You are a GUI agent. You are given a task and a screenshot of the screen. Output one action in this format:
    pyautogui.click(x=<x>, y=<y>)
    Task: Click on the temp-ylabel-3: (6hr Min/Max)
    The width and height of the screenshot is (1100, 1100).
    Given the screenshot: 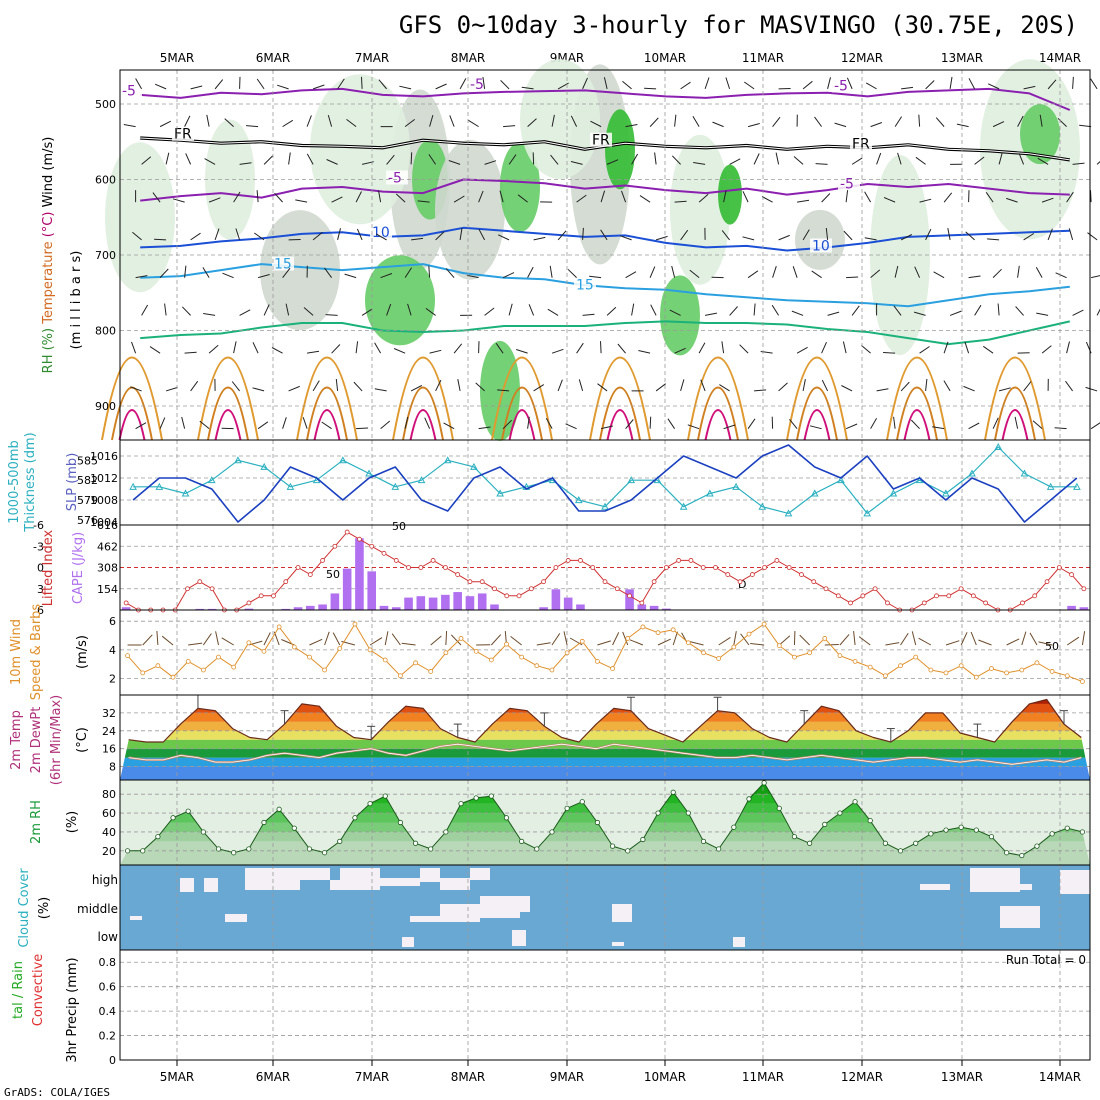 What is the action you would take?
    pyautogui.click(x=56, y=740)
    